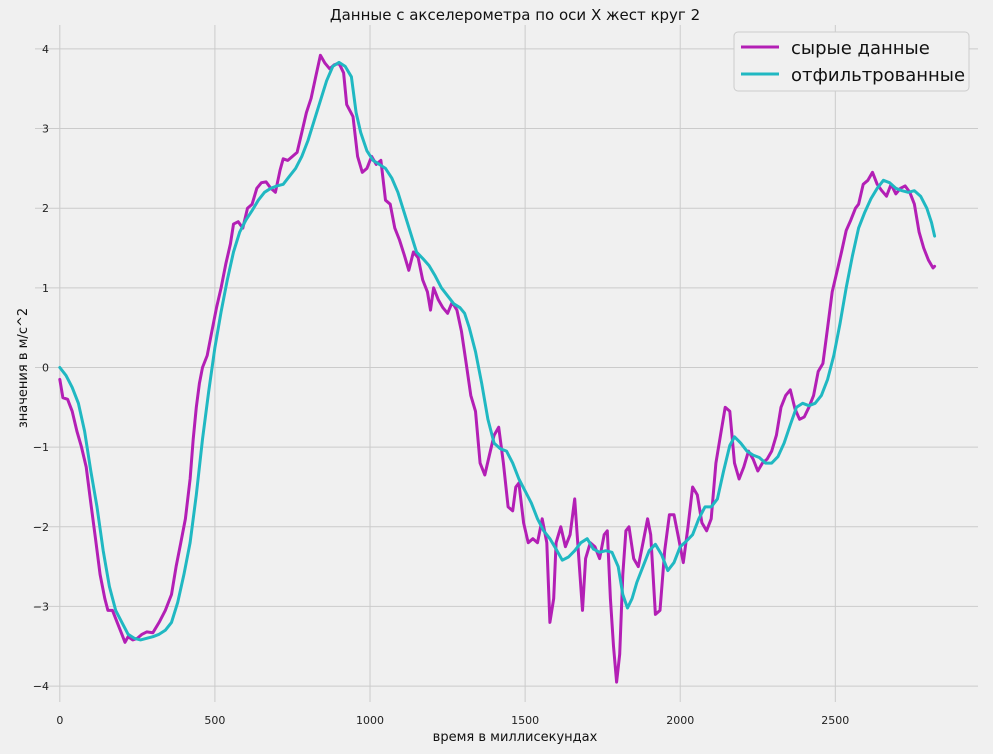  I want to click on y-tick-label: −1, so click(41, 447).